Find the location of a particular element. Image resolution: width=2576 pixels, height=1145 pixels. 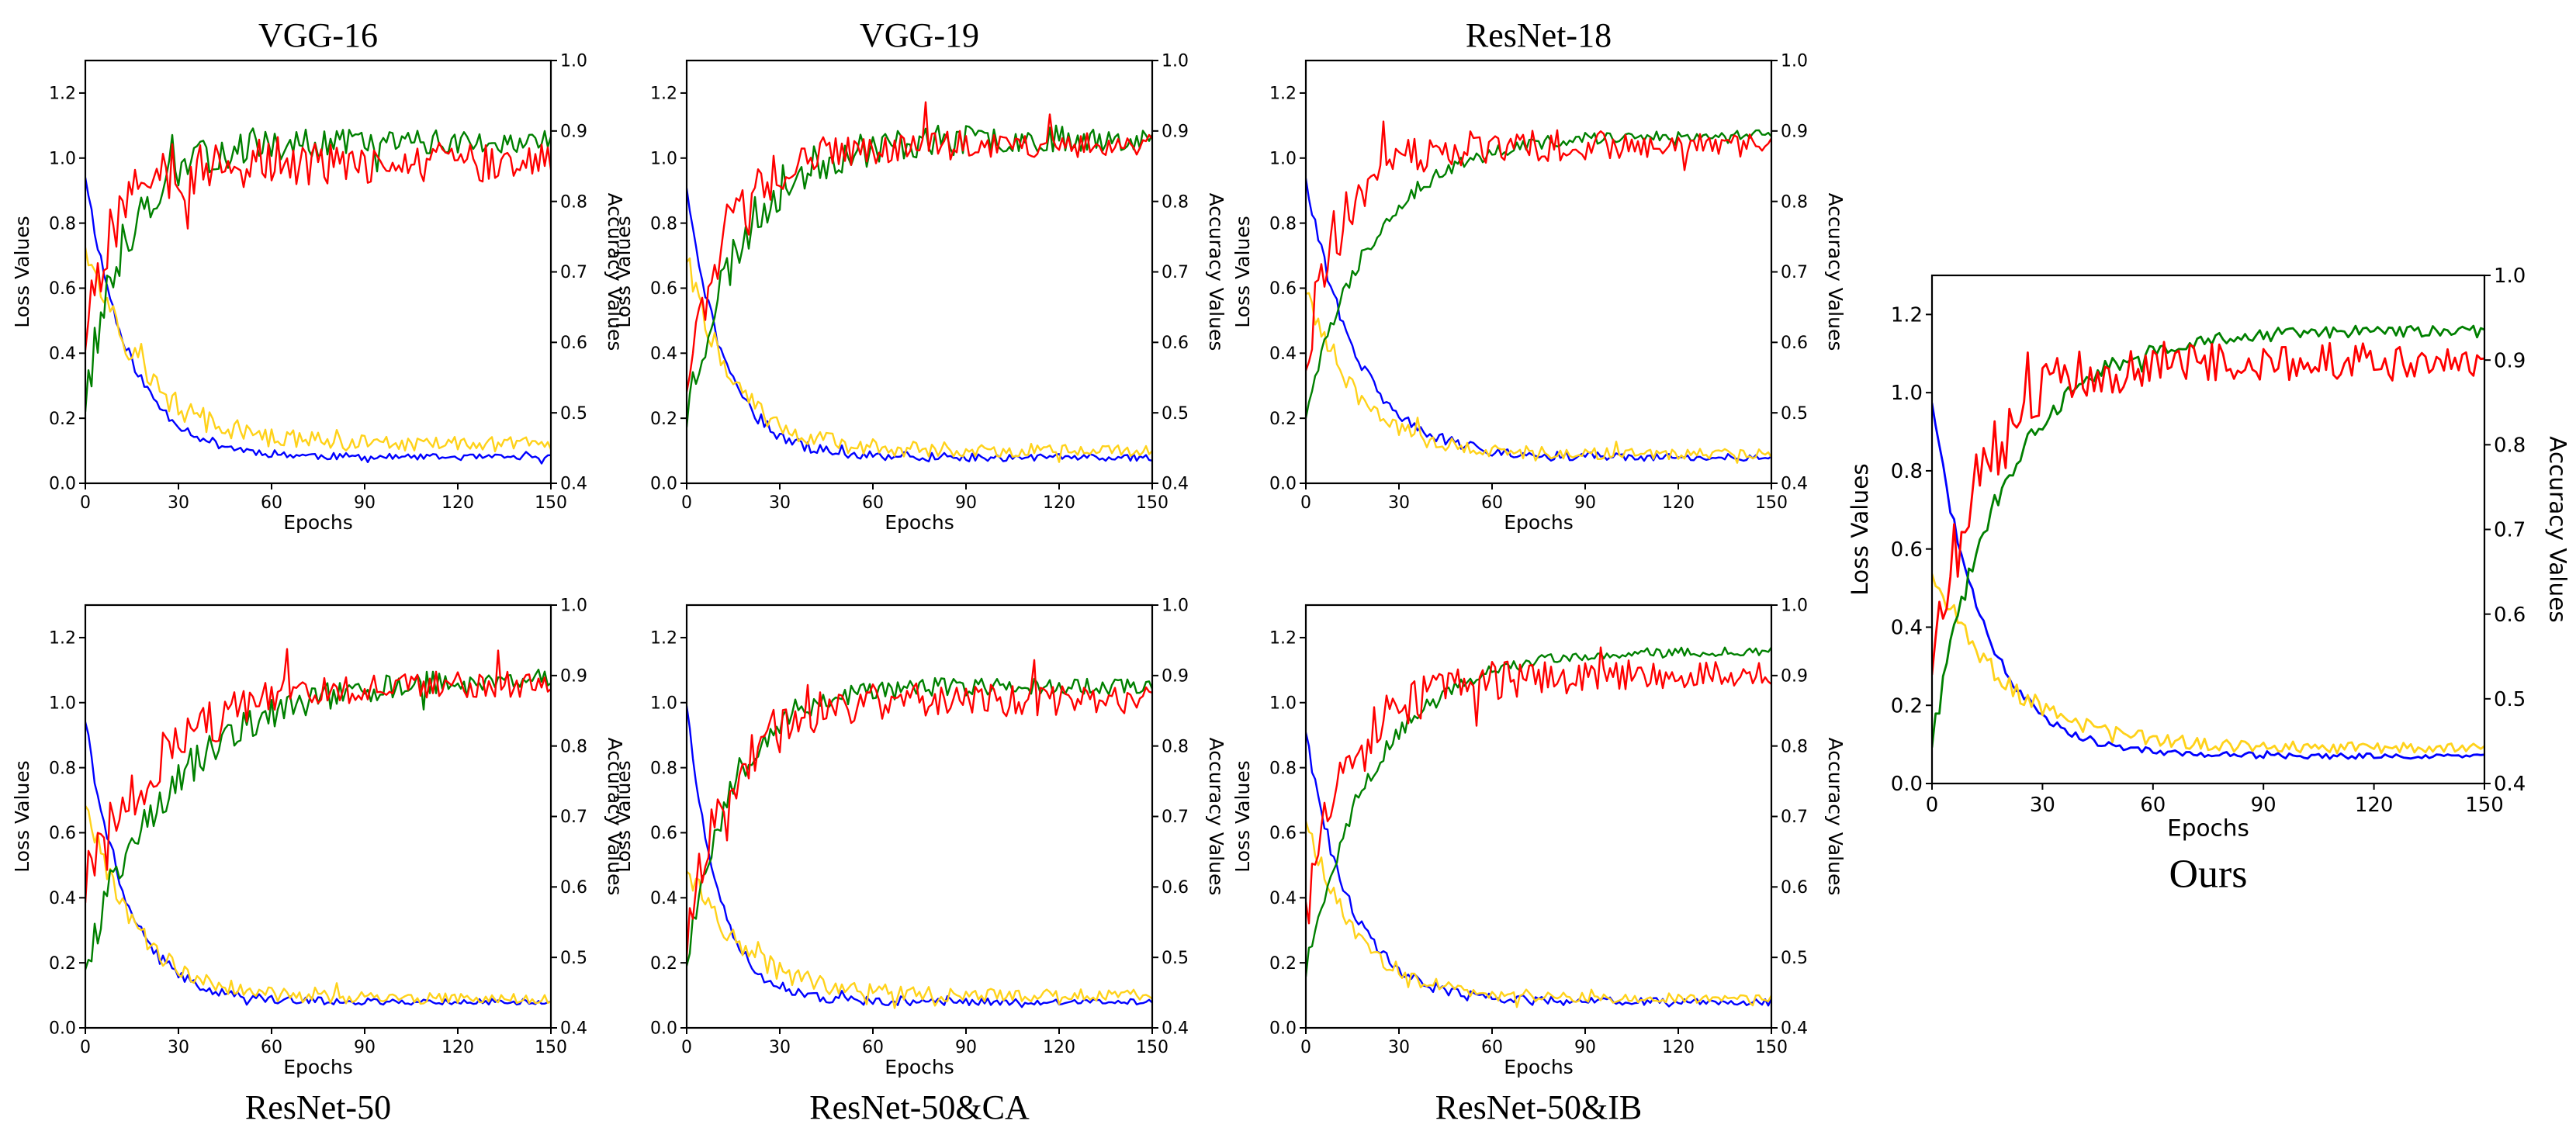

panel-title: ResNet-50&IB is located at coordinates (1538, 1107).